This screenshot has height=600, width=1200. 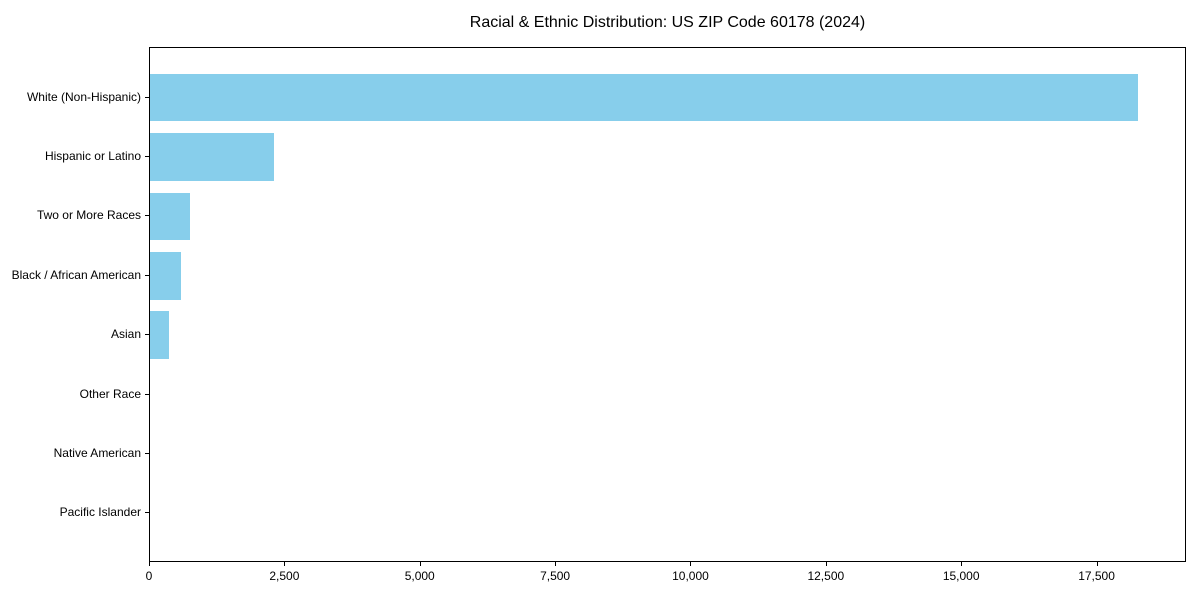 I want to click on y-tick-label-native-american: Native American, so click(x=97, y=452).